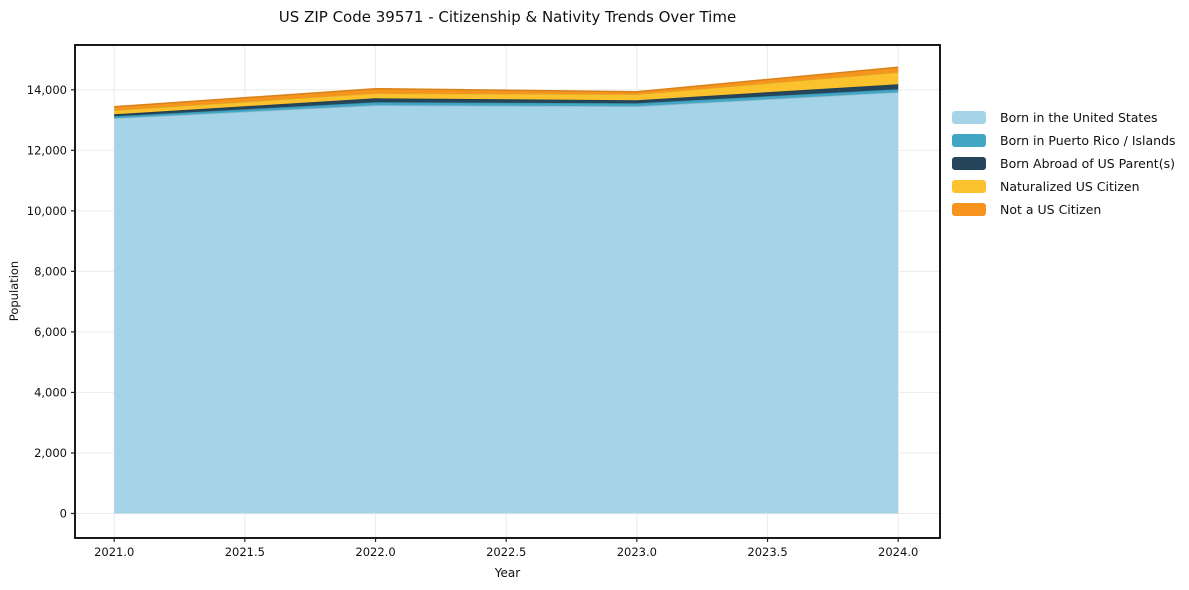  I want to click on legend-item-naturalized-us-citizen: Naturalized US Citizen, so click(1064, 186).